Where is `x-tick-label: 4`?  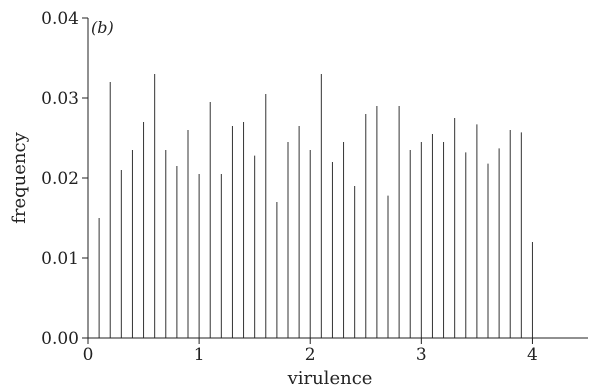 x-tick-label: 4 is located at coordinates (532, 355).